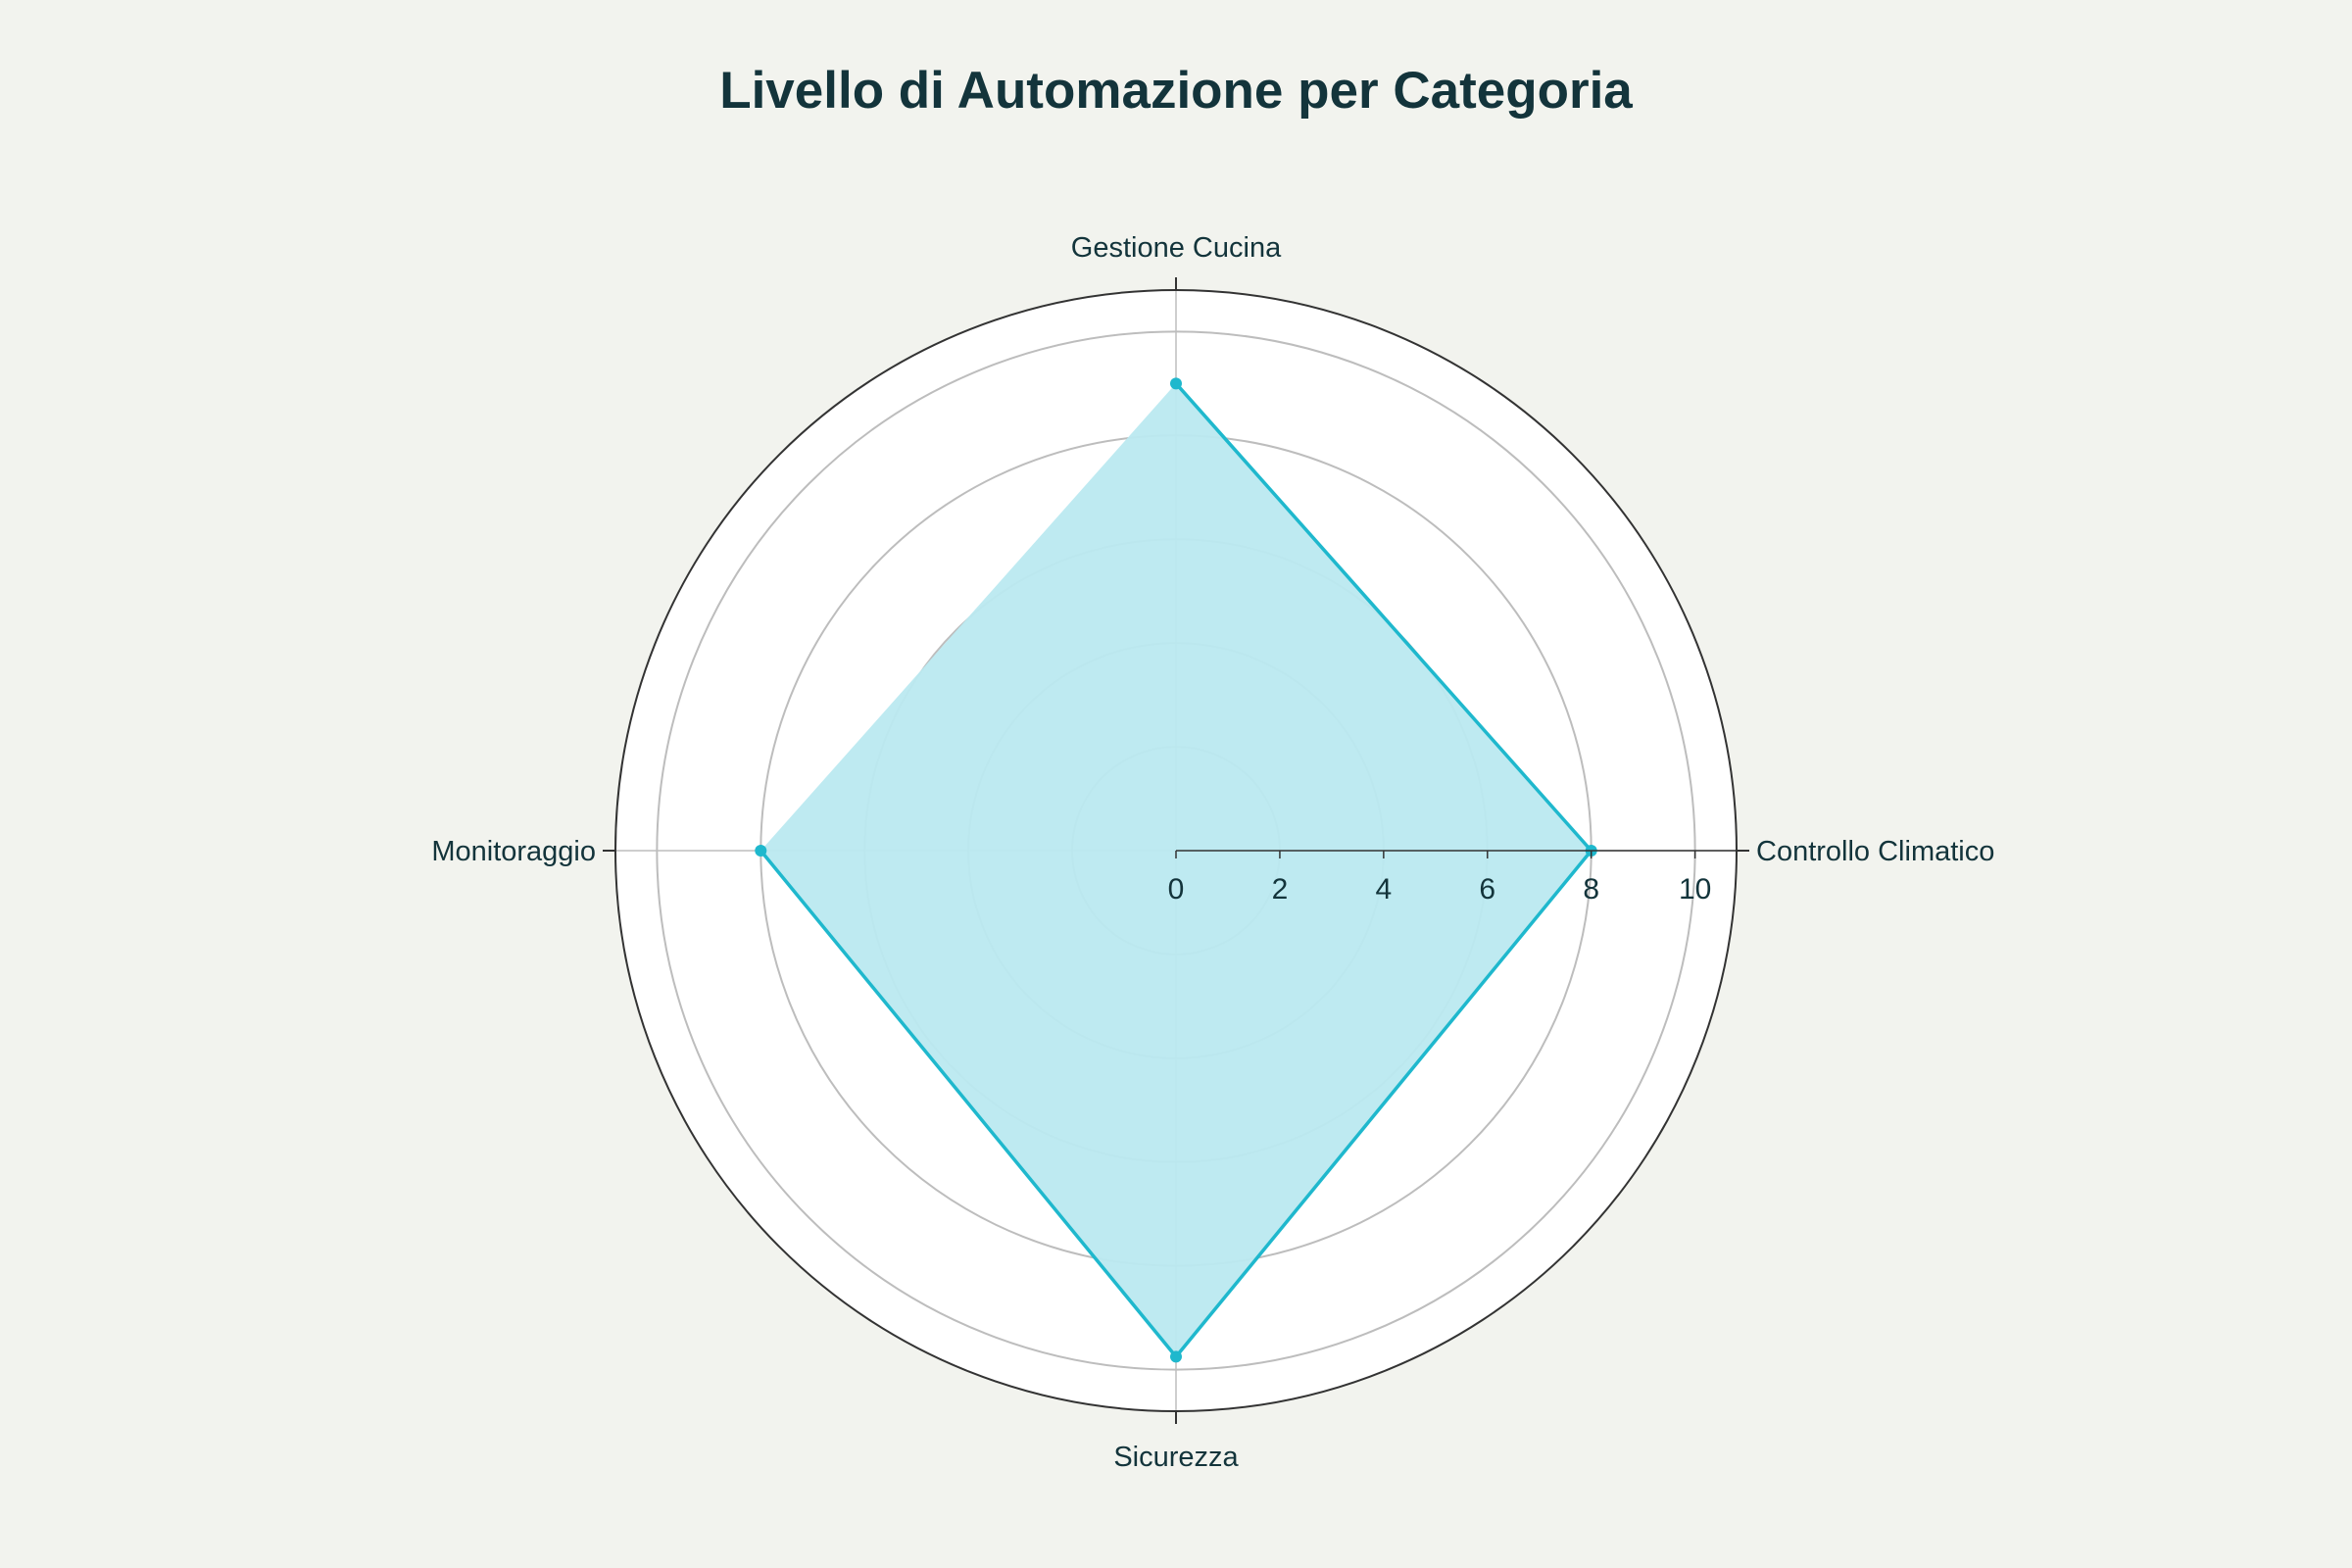 The image size is (2352, 1568). I want to click on category-label: Gestione Cucina, so click(1176, 248).